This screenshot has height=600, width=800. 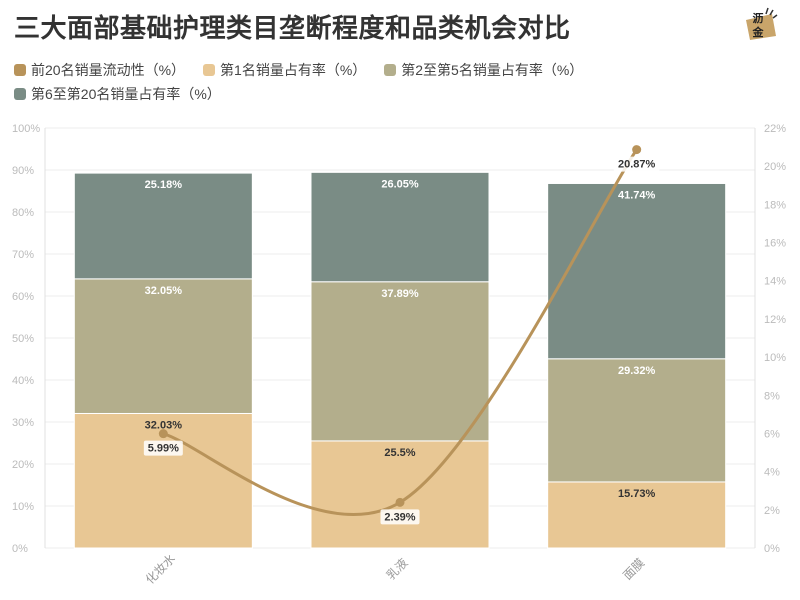 I want to click on y-right-tick-label: 8%, so click(x=772, y=396).